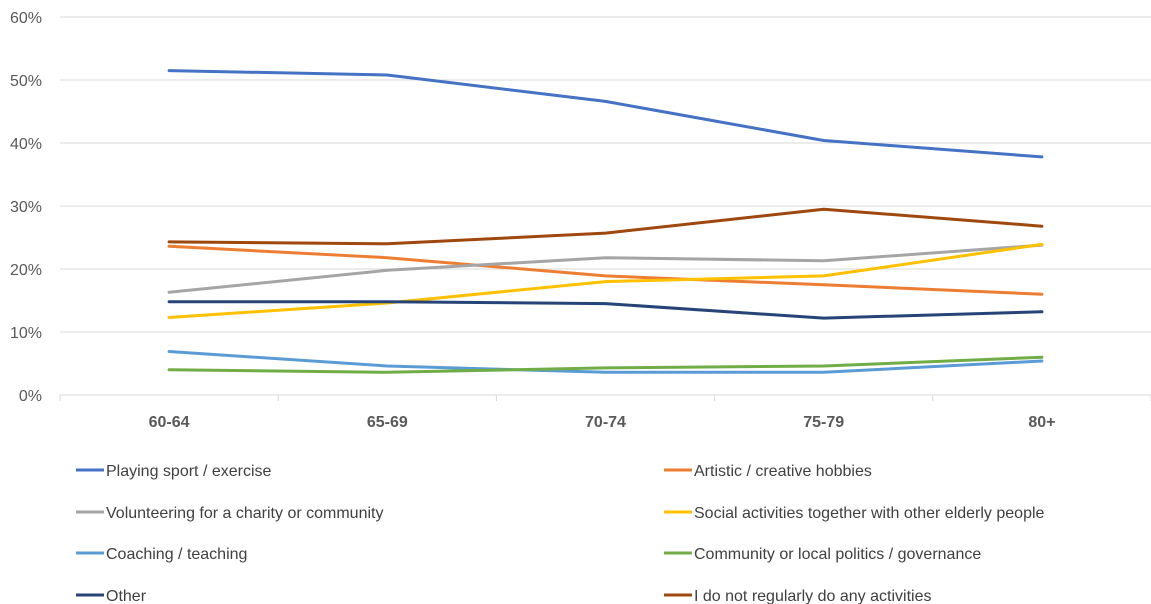 The width and height of the screenshot is (1151, 604). I want to click on legend-label-other: Other, so click(126, 596).